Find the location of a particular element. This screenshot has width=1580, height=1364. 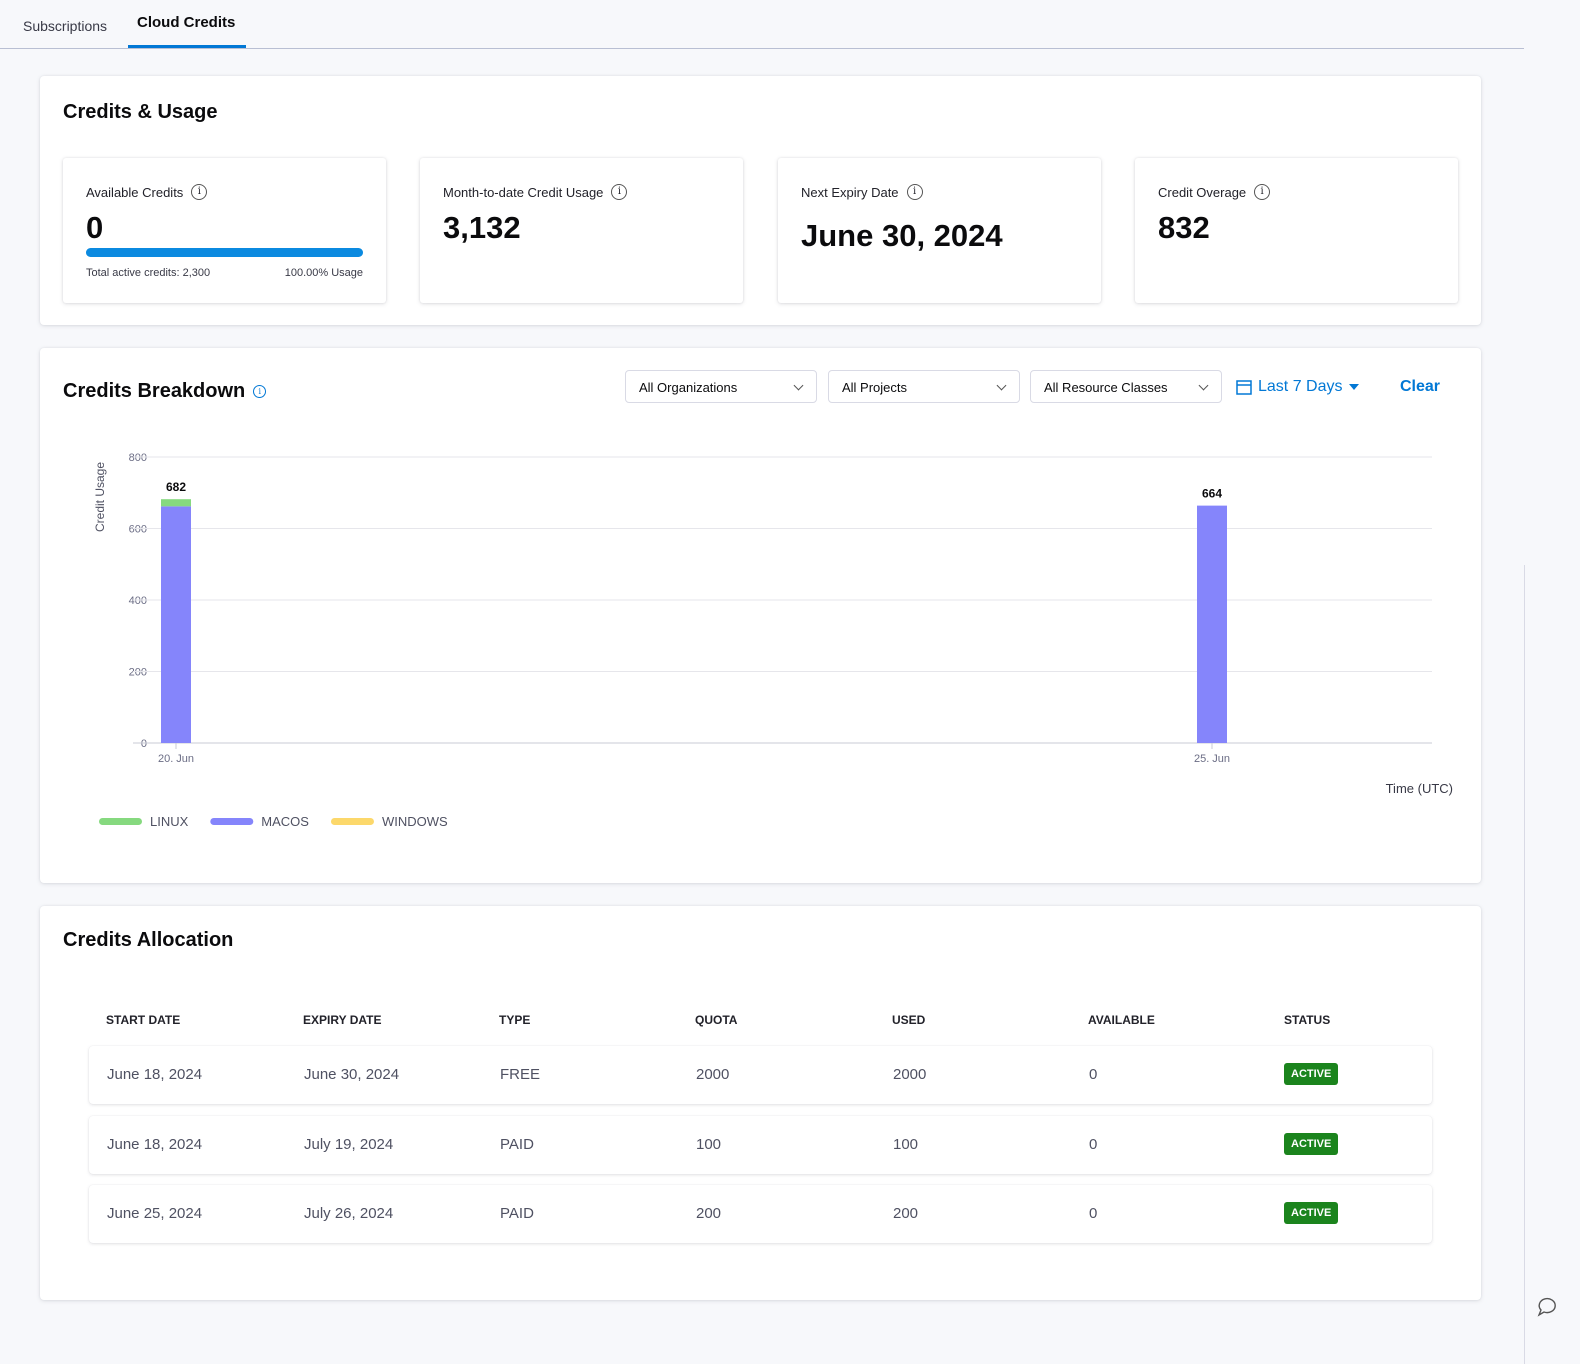

card-value: 832 is located at coordinates (1184, 228).